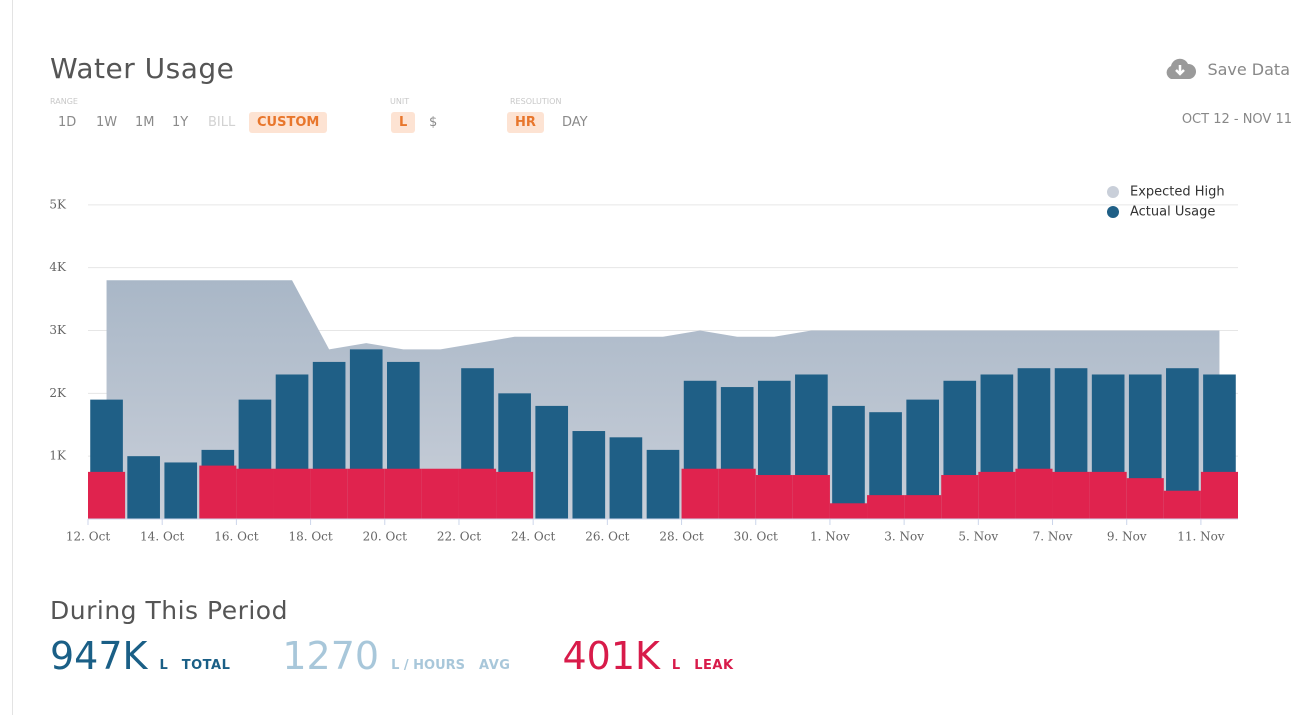 The width and height of the screenshot is (1306, 715). I want to click on unit-option: $, so click(433, 122).